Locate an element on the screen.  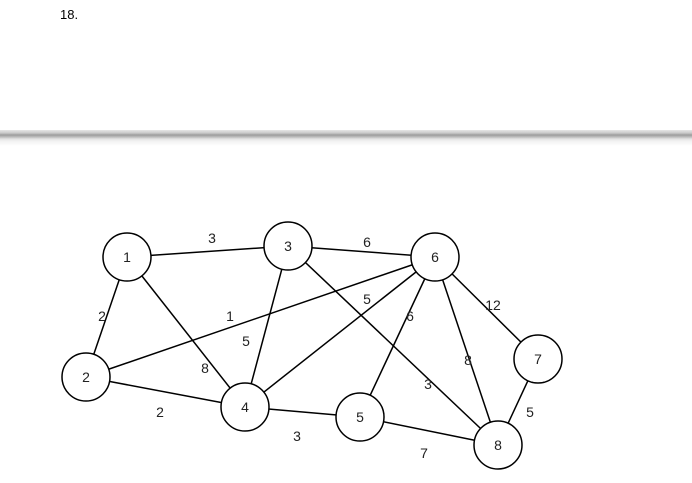
edge-weight-2-4: 2 is located at coordinates (160, 412).